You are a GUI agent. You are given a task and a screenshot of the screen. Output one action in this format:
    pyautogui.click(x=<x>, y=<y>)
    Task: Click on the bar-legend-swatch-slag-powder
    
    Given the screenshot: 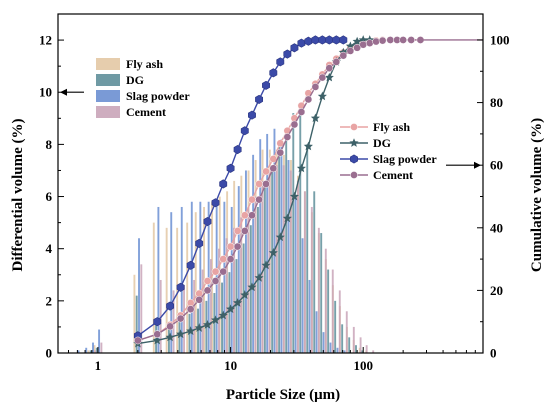 What is the action you would take?
    pyautogui.click(x=108, y=96)
    